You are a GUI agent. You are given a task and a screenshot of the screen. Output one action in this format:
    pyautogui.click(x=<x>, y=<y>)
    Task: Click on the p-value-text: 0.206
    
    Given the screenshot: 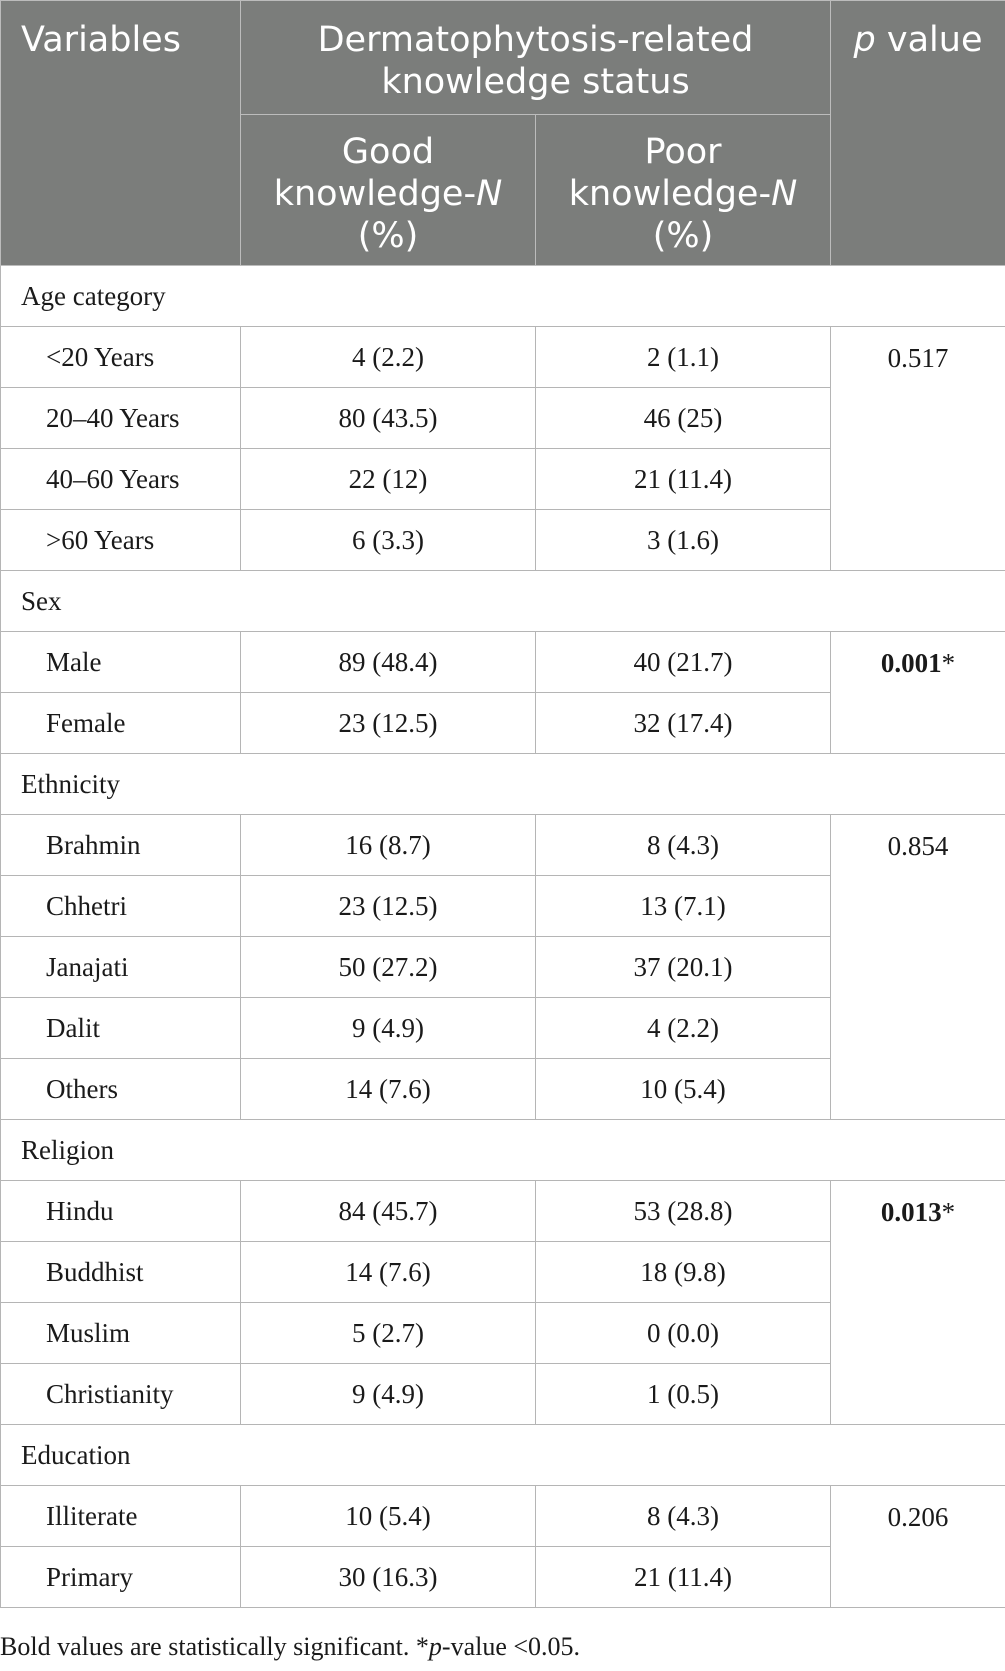 What is the action you would take?
    pyautogui.click(x=918, y=1517)
    